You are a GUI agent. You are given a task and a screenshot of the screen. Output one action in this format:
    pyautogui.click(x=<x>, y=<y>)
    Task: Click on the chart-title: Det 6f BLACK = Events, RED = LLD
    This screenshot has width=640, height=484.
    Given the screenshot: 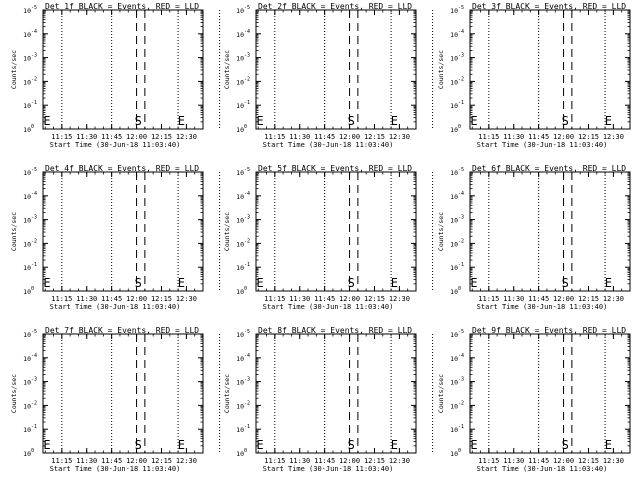 What is the action you would take?
    pyautogui.click(x=549, y=168)
    